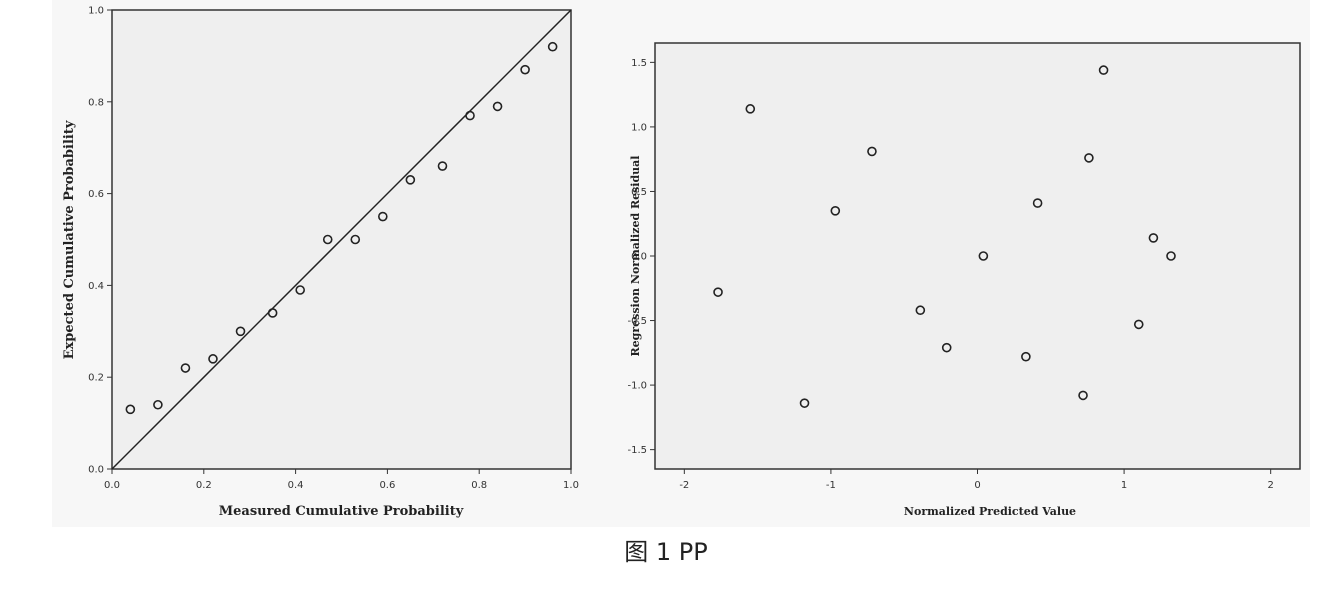 The width and height of the screenshot is (1332, 596). What do you see at coordinates (1124, 485) in the screenshot?
I see `residual-x-tick-label: 1` at bounding box center [1124, 485].